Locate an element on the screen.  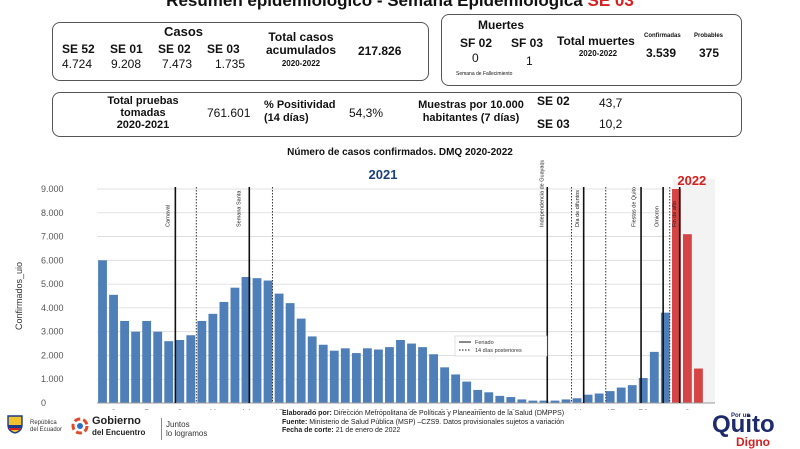
quito-logo: Quito is located at coordinates (743, 424).